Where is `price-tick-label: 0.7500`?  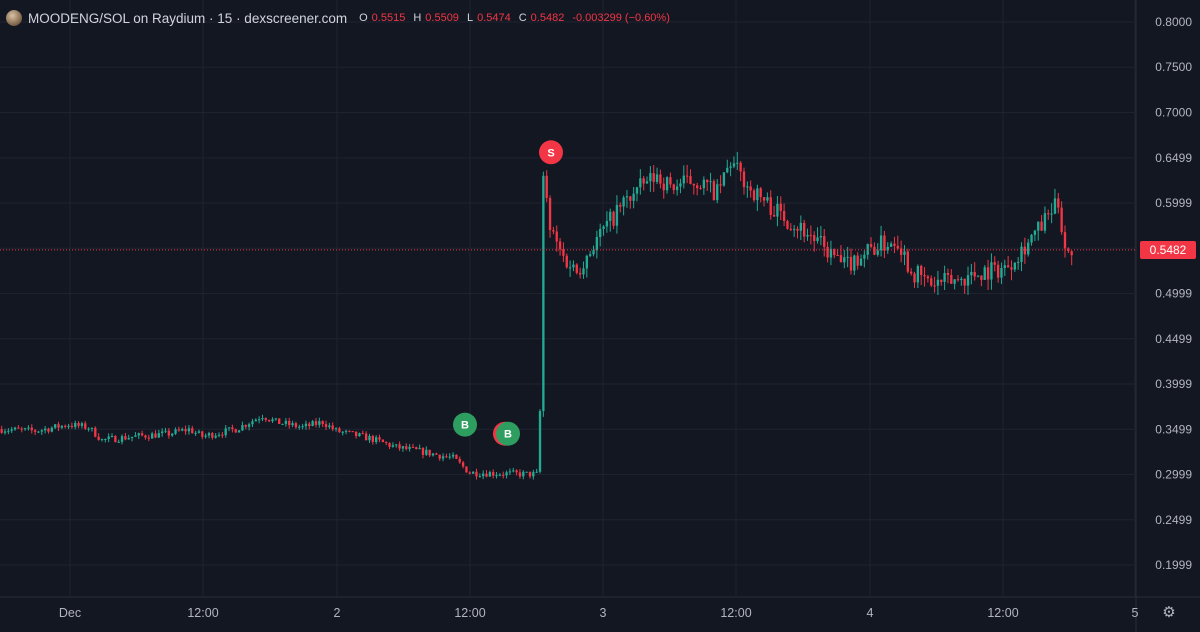 price-tick-label: 0.7500 is located at coordinates (1173, 67).